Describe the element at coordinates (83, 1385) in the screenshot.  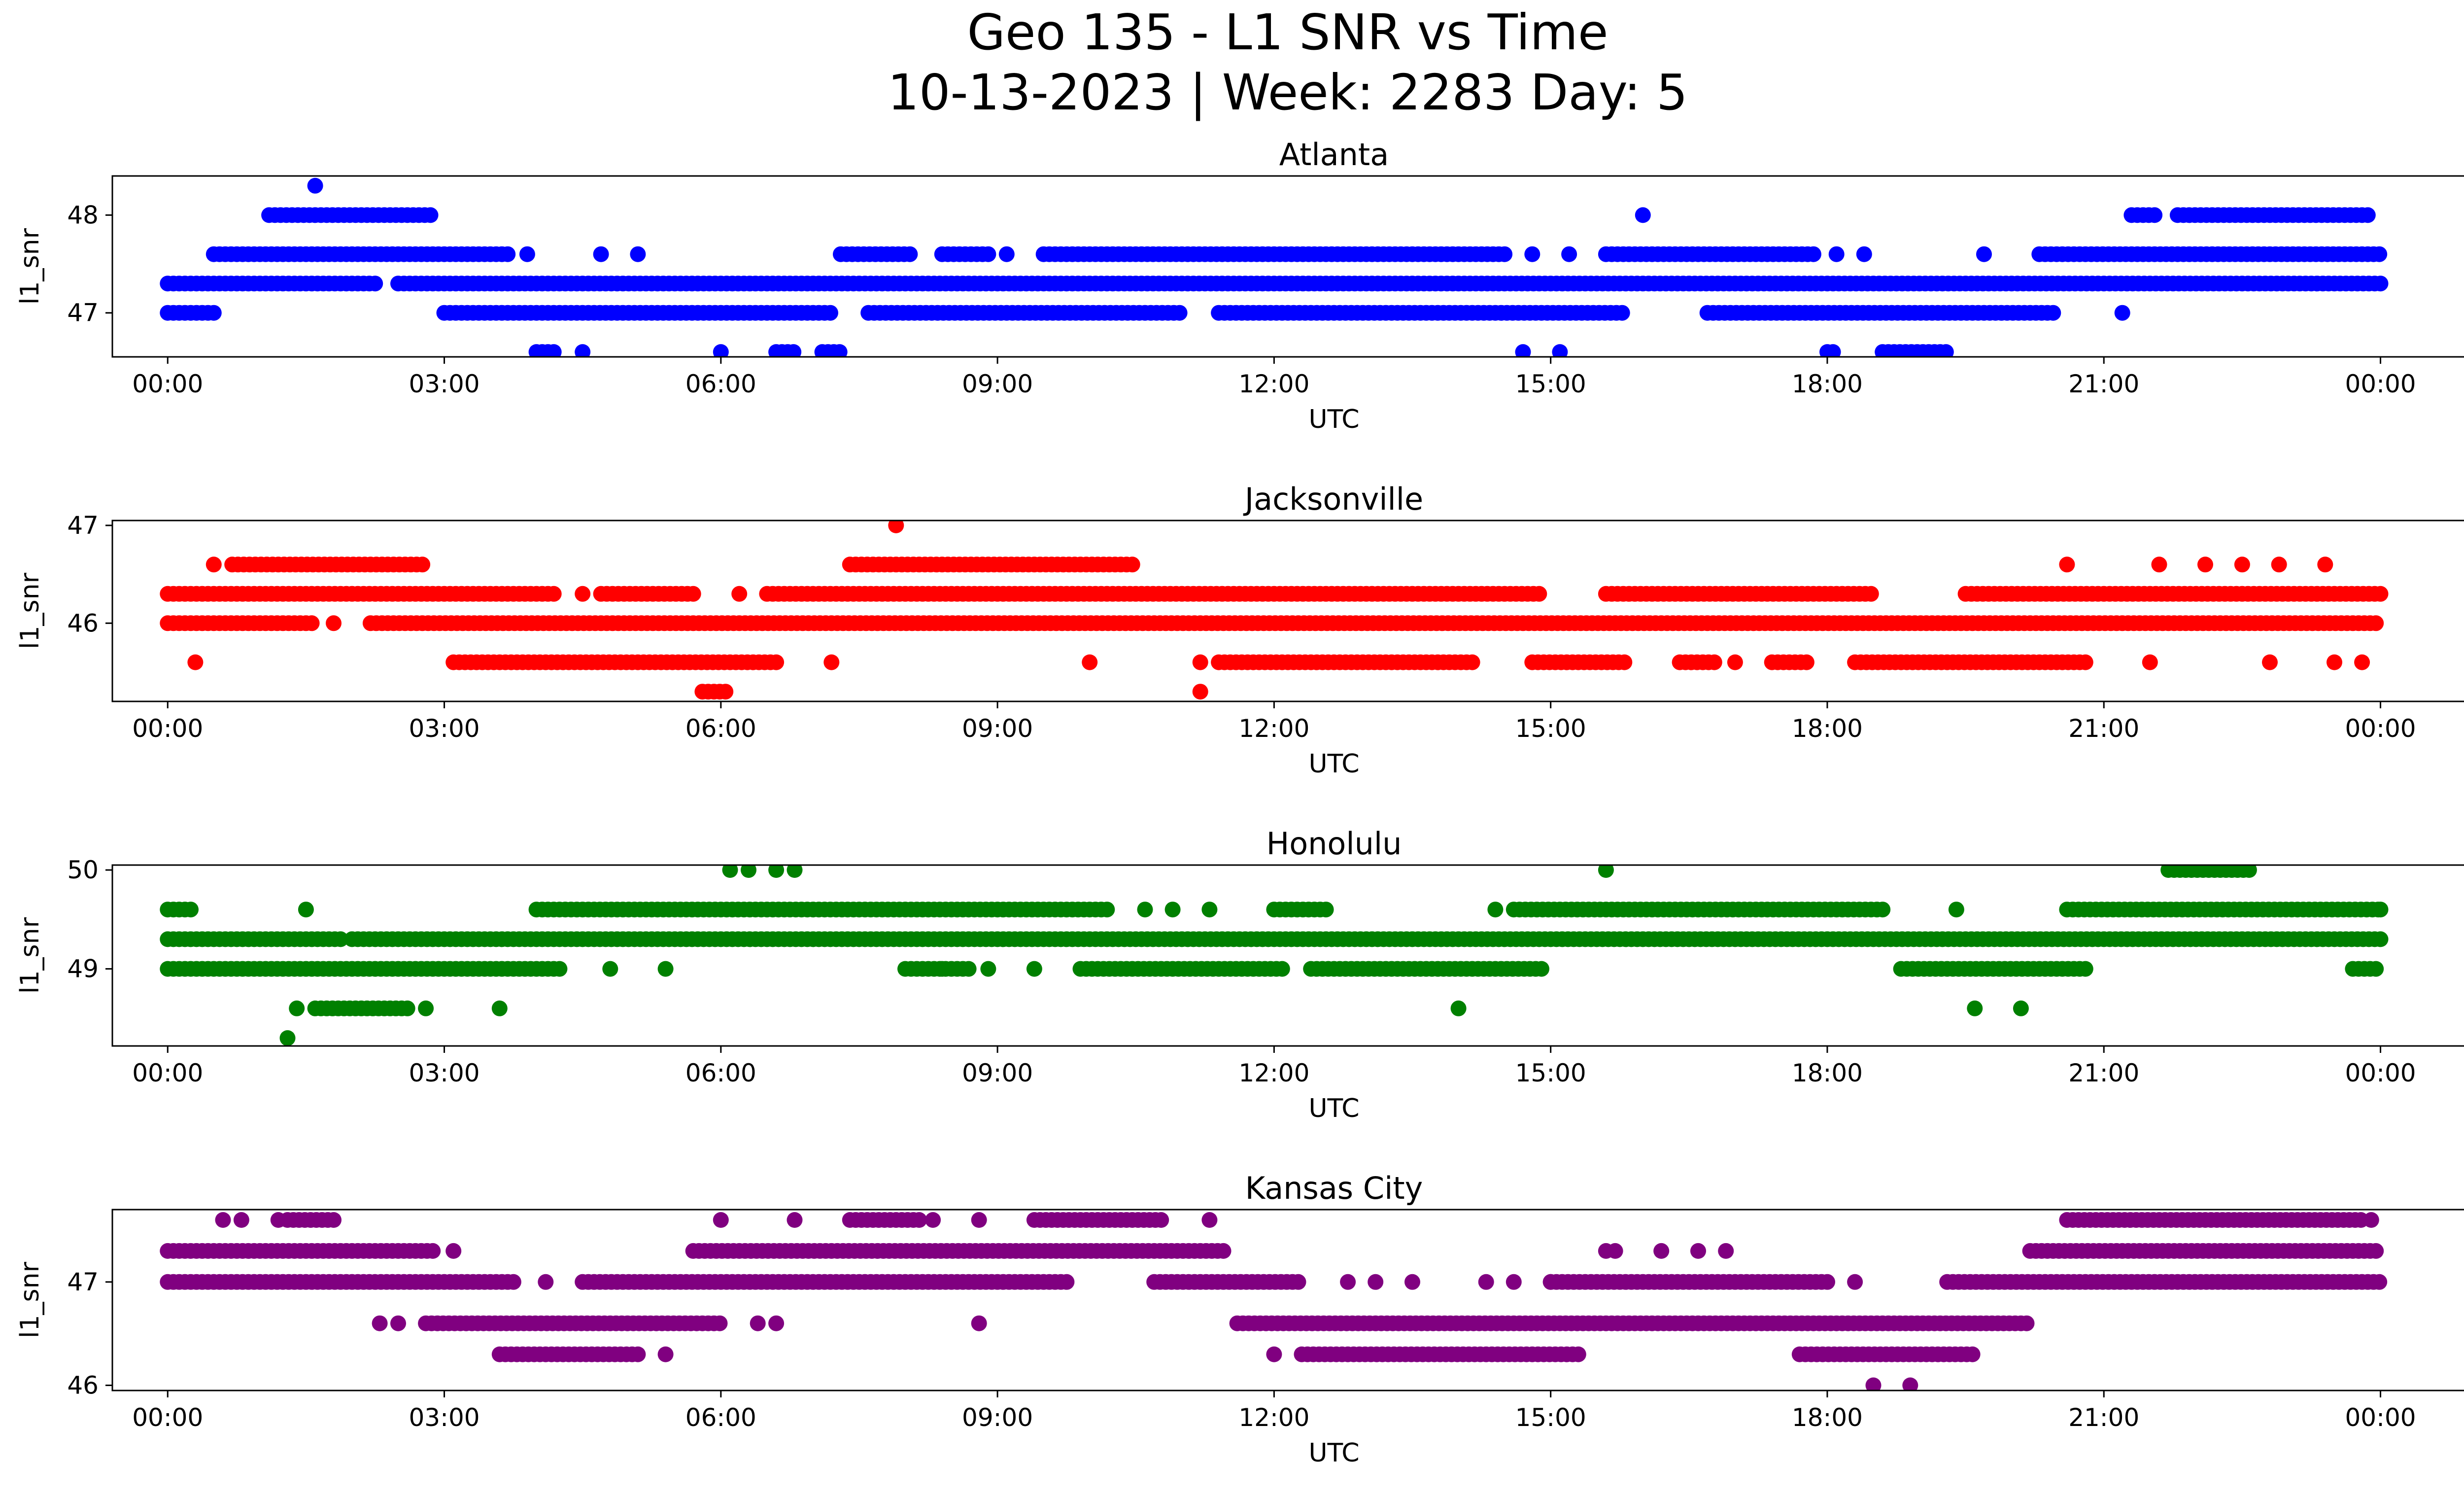
I see `y-tick-label: 46` at that location.